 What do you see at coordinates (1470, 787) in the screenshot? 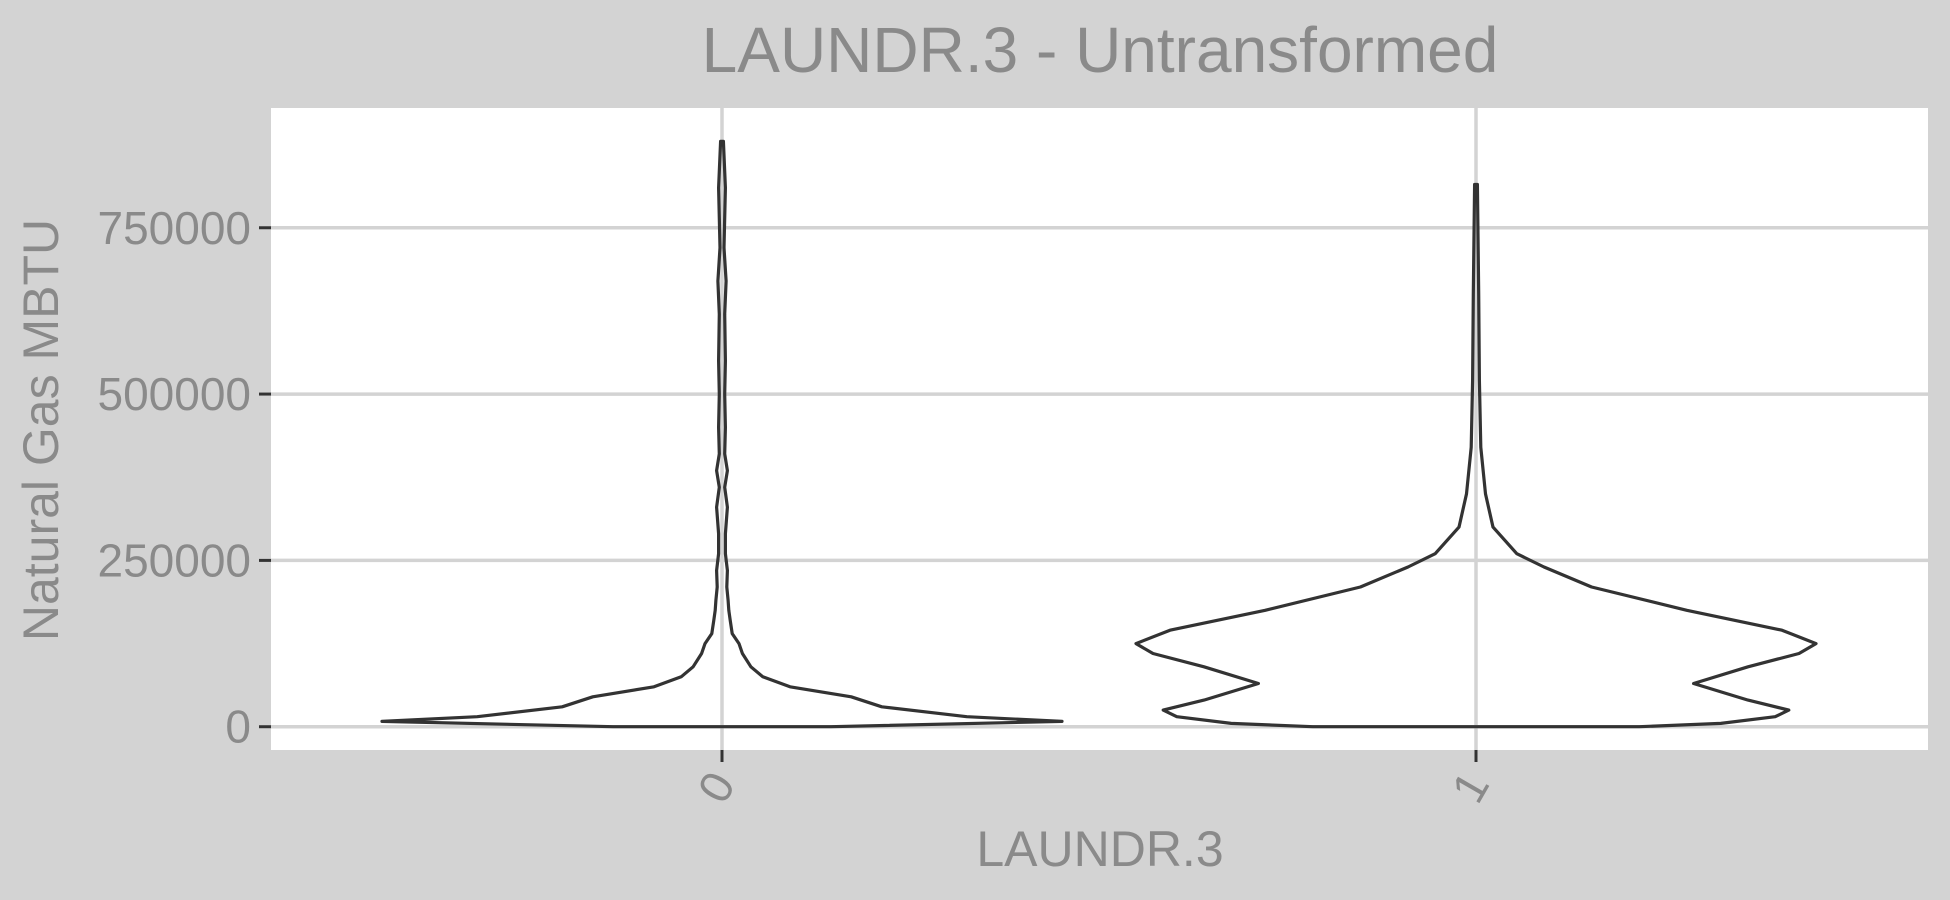
I see `x-tick-label: 1` at bounding box center [1470, 787].